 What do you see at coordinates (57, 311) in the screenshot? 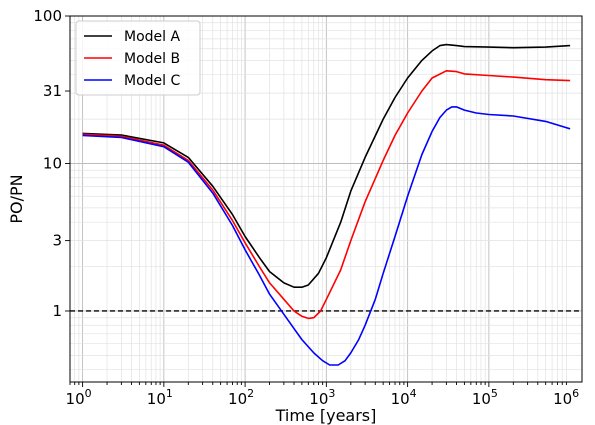
I see `y-tick-label: 1` at bounding box center [57, 311].